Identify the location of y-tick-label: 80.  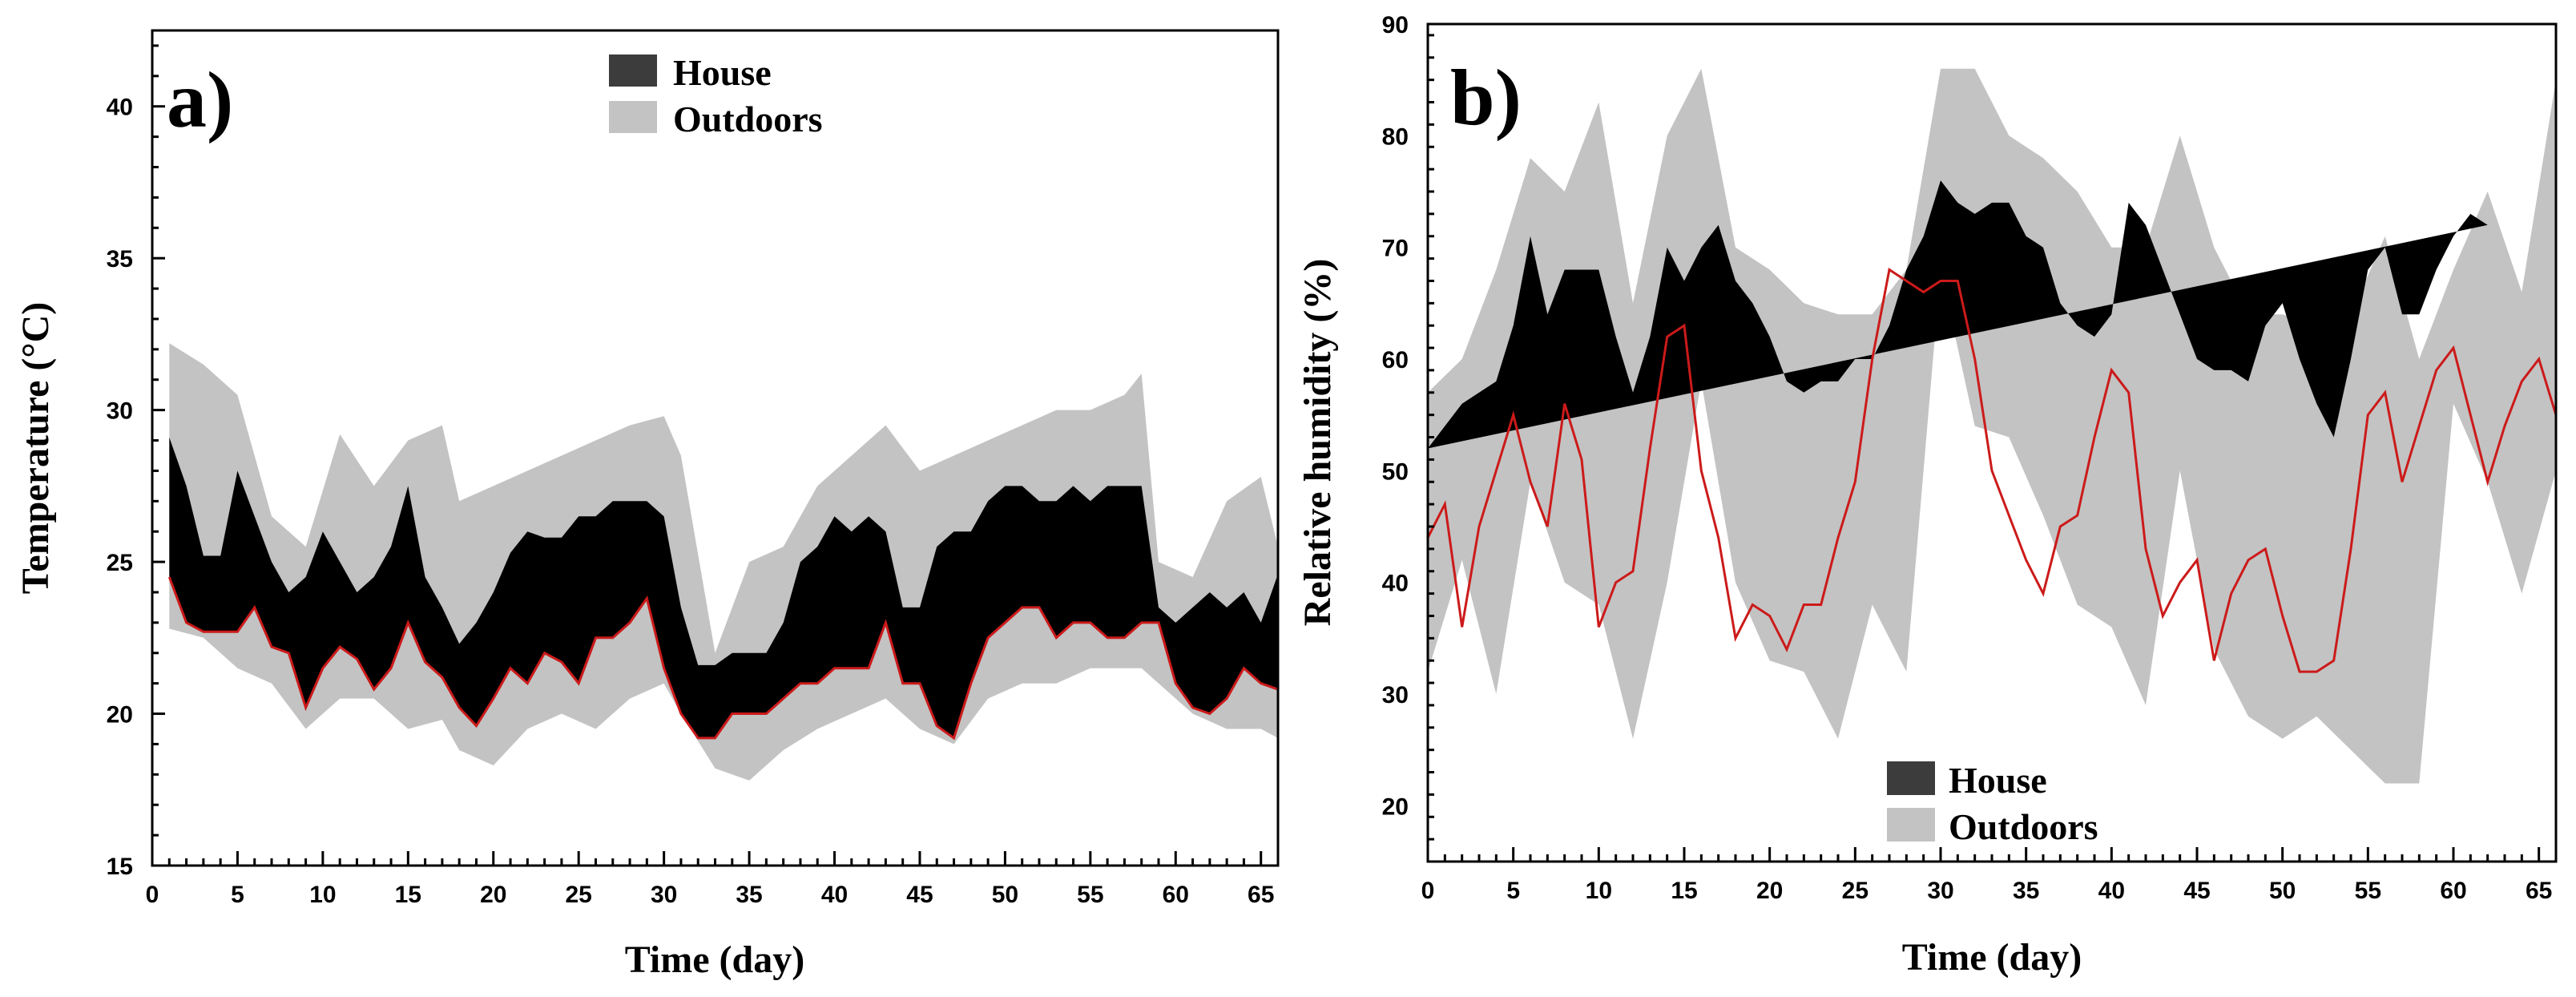
(1395, 136).